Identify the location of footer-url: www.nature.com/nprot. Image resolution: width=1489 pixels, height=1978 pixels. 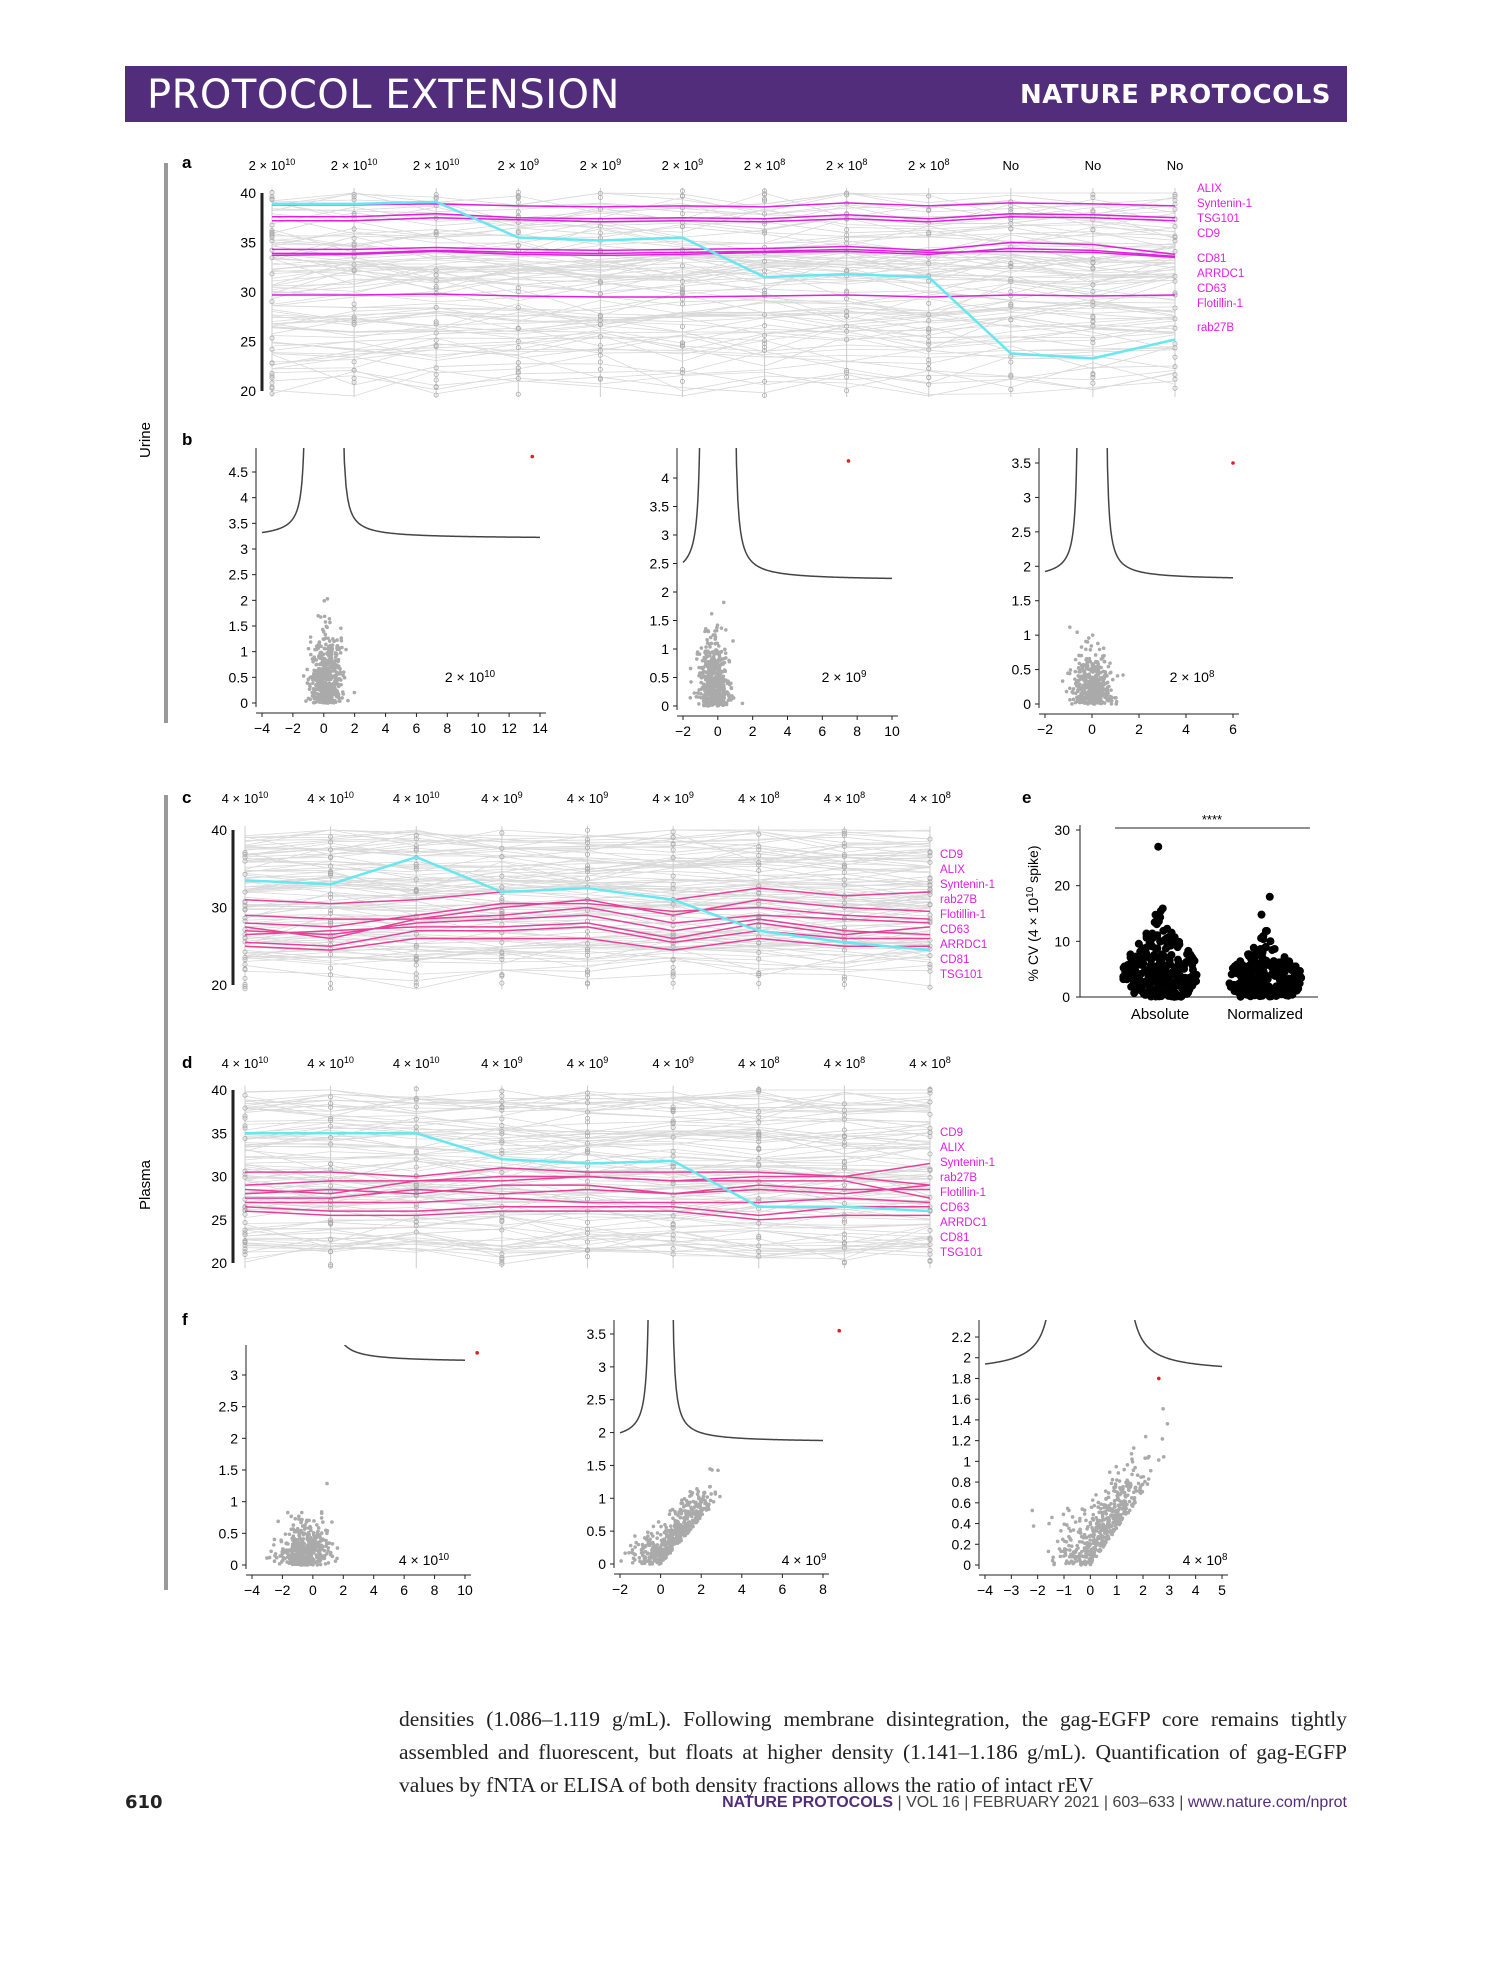
(1267, 1802).